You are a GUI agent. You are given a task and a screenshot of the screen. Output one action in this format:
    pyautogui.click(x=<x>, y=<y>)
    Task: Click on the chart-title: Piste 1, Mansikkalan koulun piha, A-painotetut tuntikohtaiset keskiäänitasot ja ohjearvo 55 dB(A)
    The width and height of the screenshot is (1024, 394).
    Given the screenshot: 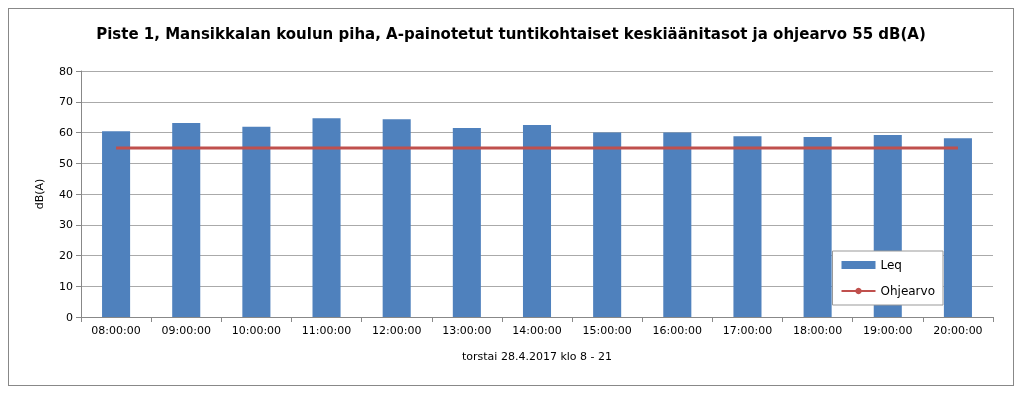 What is the action you would take?
    pyautogui.click(x=511, y=33)
    